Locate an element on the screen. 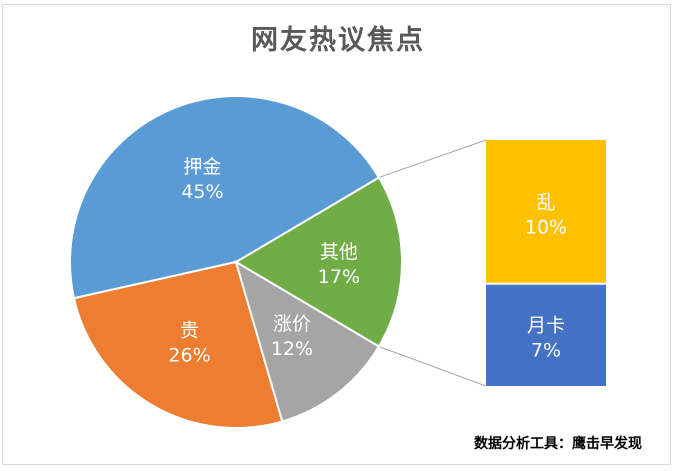 The width and height of the screenshot is (676, 471). connector-line-top is located at coordinates (432, 158).